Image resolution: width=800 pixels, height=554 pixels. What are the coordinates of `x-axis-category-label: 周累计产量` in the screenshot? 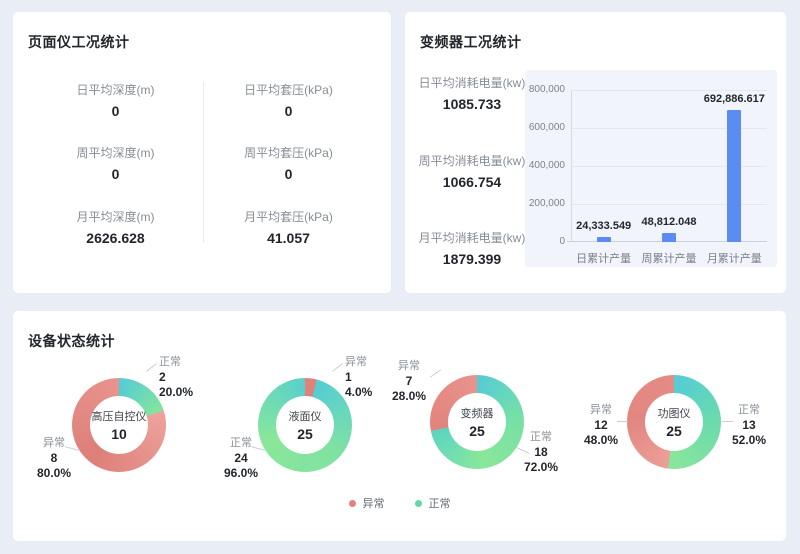 It's located at (669, 259).